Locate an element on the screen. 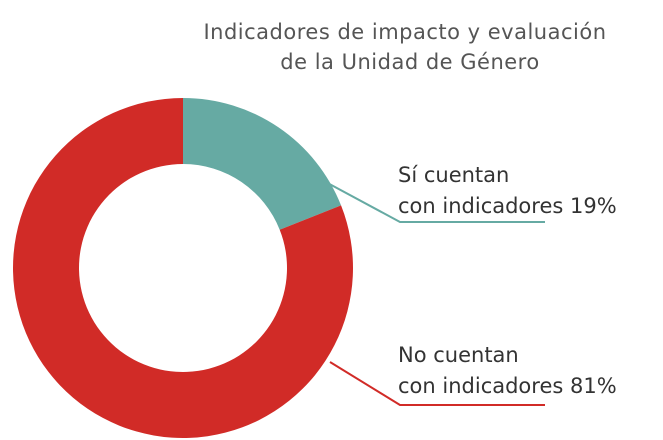 Image resolution: width=663 pixels, height=440 pixels. slice-label: con indicadores 19% is located at coordinates (507, 206).